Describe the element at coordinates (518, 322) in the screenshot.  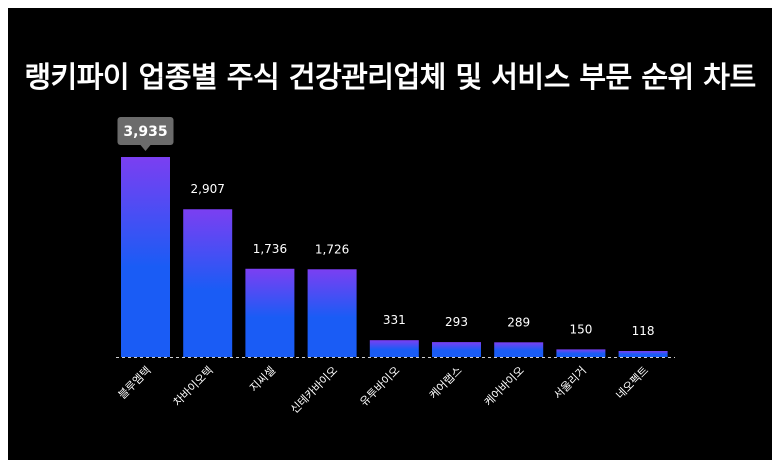
I see `data-label-7: 289` at that location.